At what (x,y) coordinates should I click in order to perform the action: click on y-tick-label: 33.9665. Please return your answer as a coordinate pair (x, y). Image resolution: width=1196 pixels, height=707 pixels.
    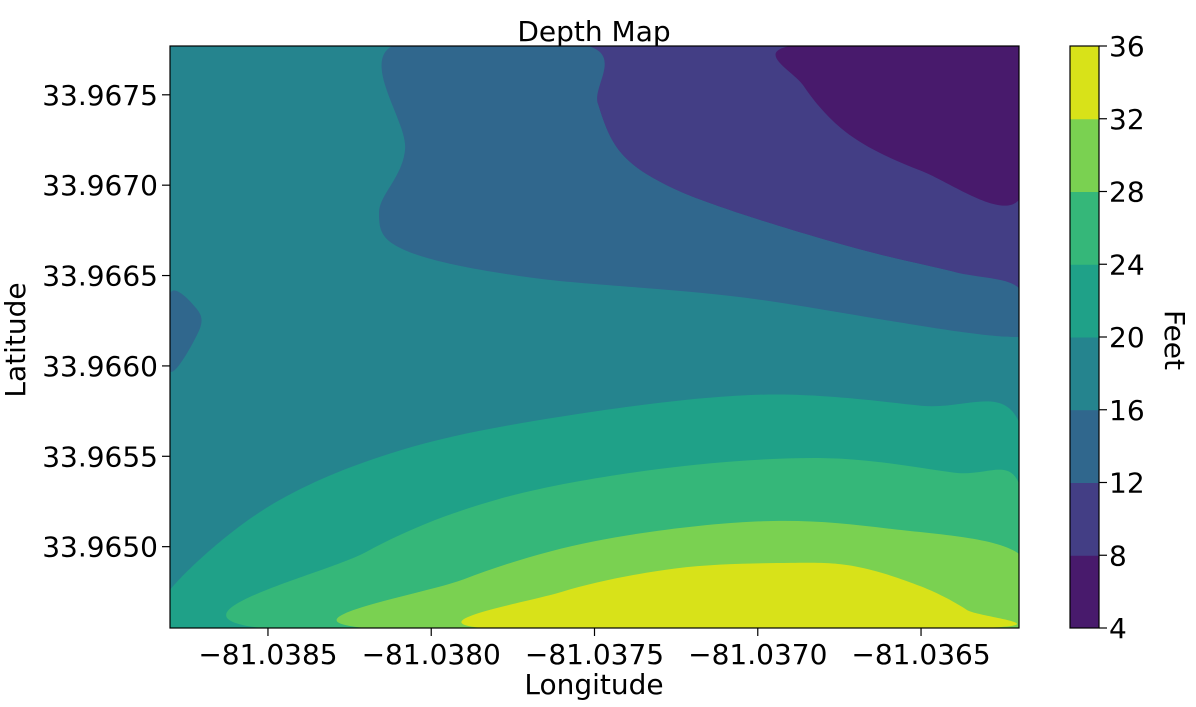
    Looking at the image, I should click on (100, 276).